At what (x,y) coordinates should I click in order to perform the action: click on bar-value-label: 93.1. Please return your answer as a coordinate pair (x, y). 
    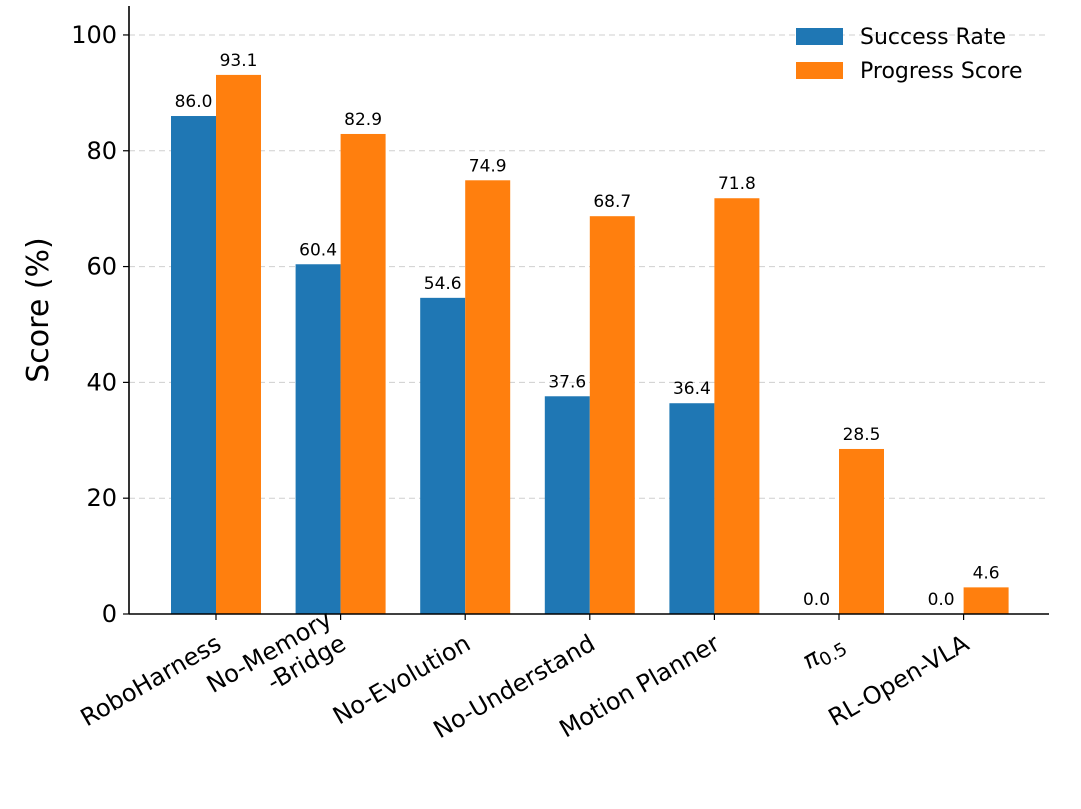
    Looking at the image, I should click on (239, 61).